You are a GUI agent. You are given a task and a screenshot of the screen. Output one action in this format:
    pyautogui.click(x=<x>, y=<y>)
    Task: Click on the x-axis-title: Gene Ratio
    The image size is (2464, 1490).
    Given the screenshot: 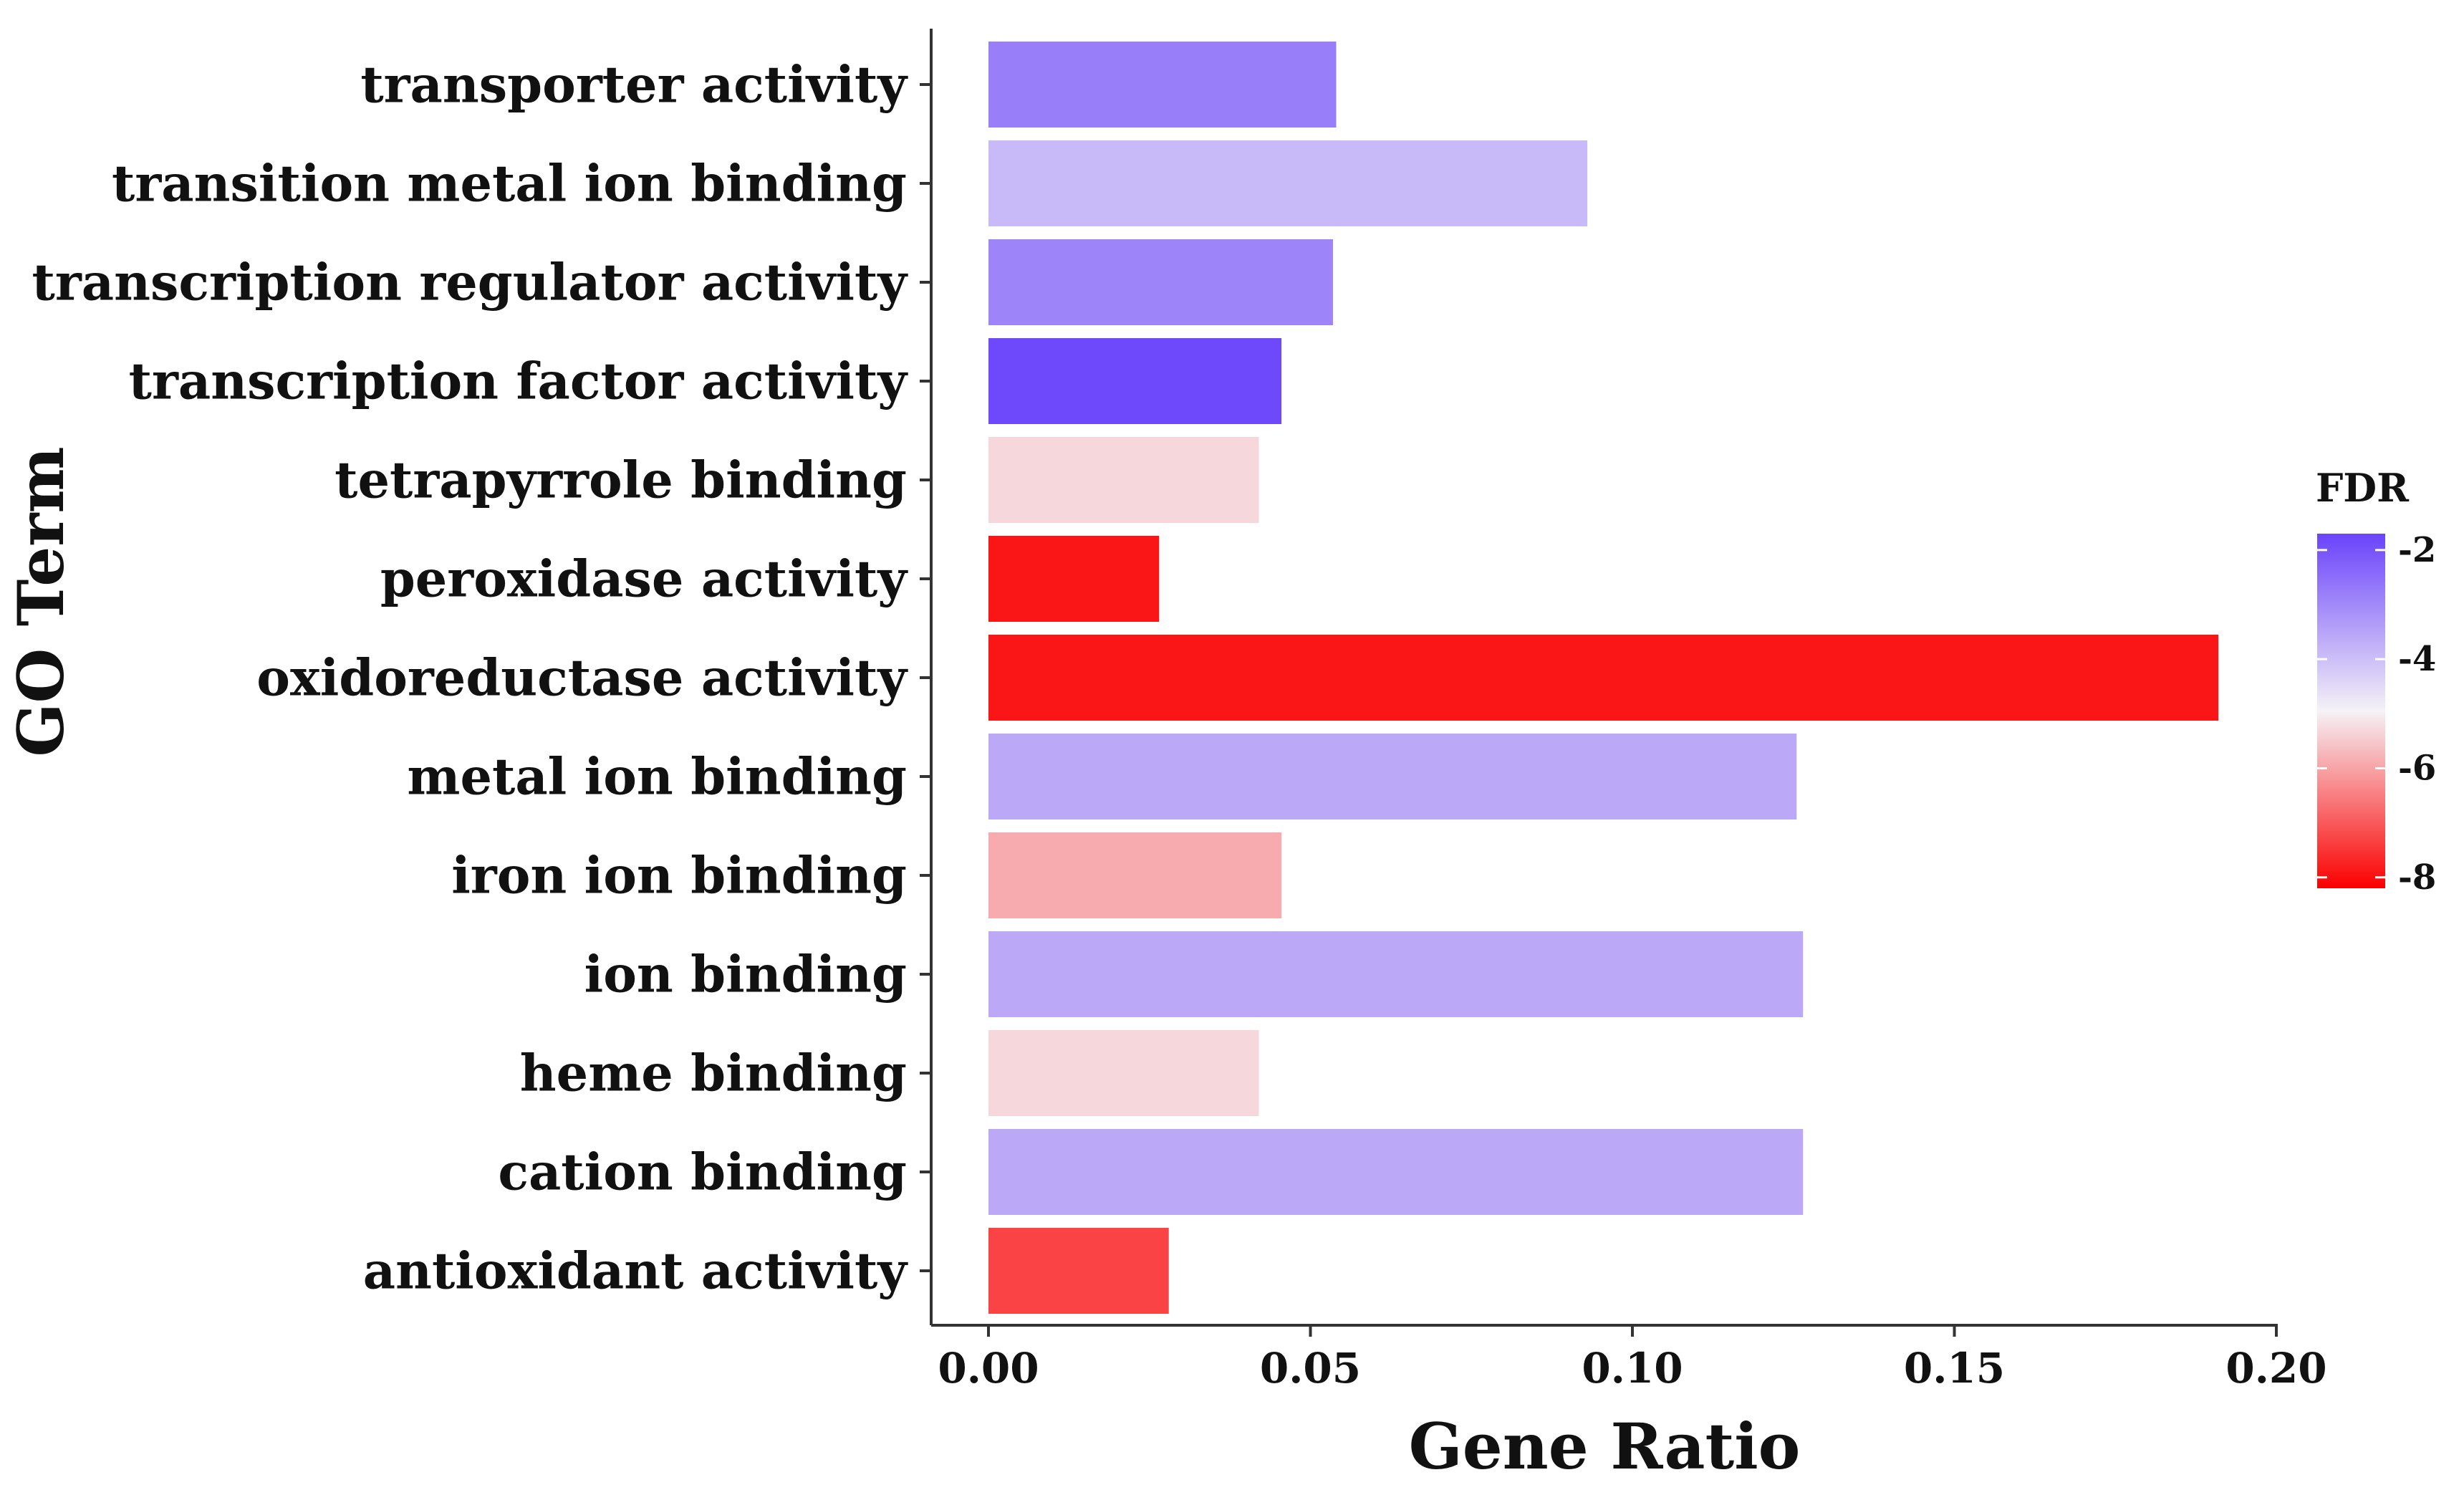 What is the action you would take?
    pyautogui.click(x=1605, y=1446)
    